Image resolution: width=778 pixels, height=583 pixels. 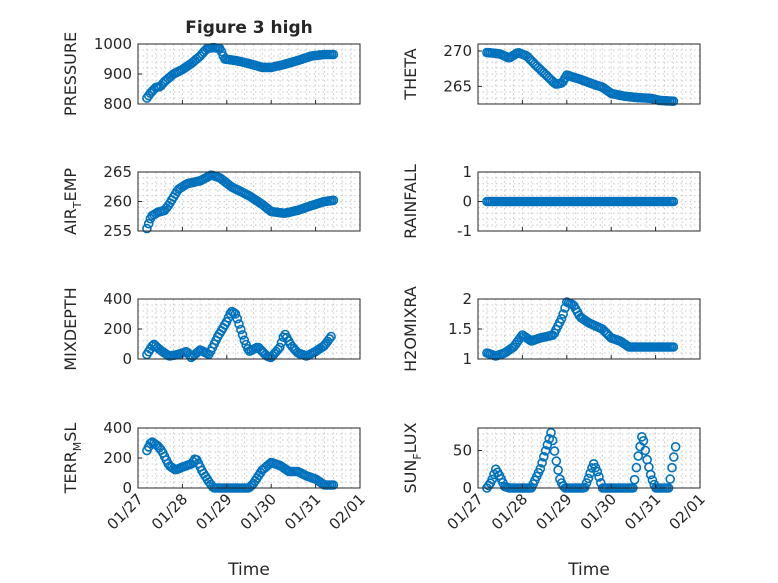 I want to click on theta-ytick-label: 270, so click(x=457, y=51).